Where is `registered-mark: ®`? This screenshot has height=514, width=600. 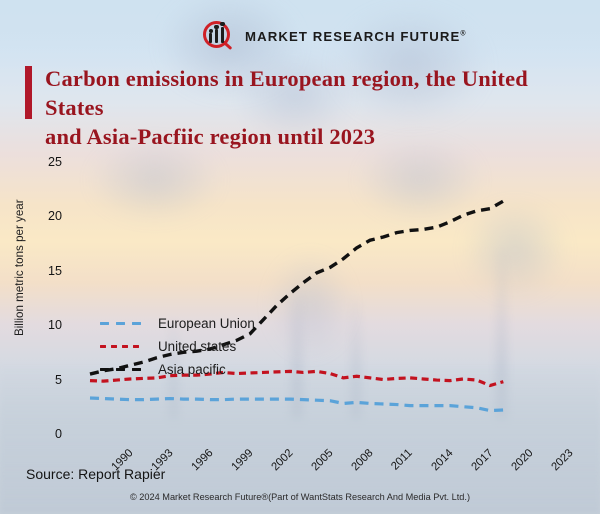
registered-mark: ® is located at coordinates (463, 34).